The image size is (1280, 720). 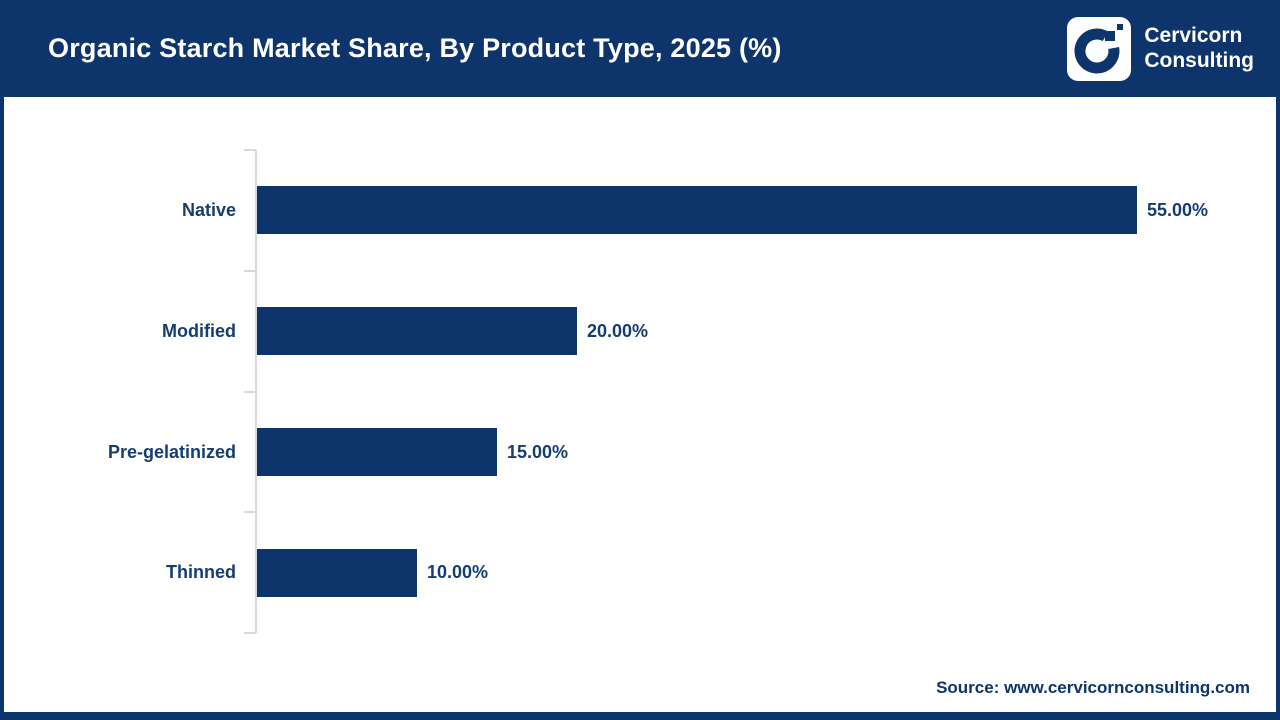 I want to click on category-label: Modified, so click(x=199, y=330).